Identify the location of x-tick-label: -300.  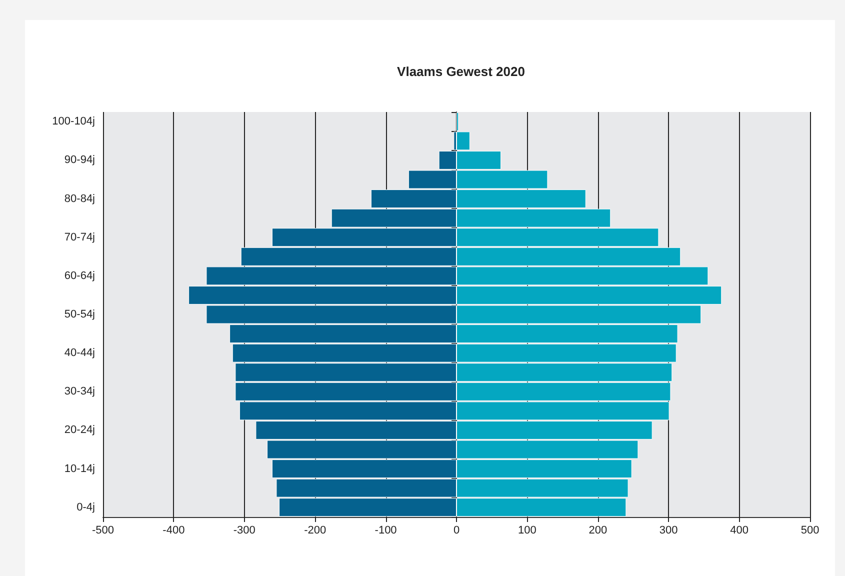
(244, 530).